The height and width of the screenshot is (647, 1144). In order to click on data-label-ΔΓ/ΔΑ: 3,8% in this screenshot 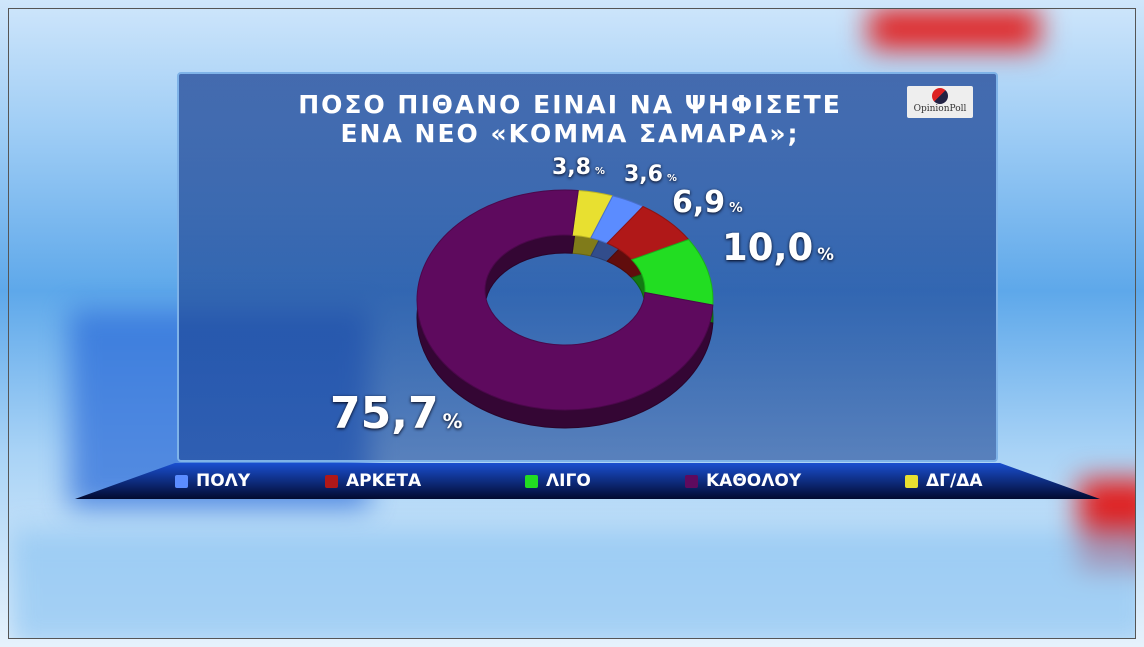, I will do `click(578, 167)`.